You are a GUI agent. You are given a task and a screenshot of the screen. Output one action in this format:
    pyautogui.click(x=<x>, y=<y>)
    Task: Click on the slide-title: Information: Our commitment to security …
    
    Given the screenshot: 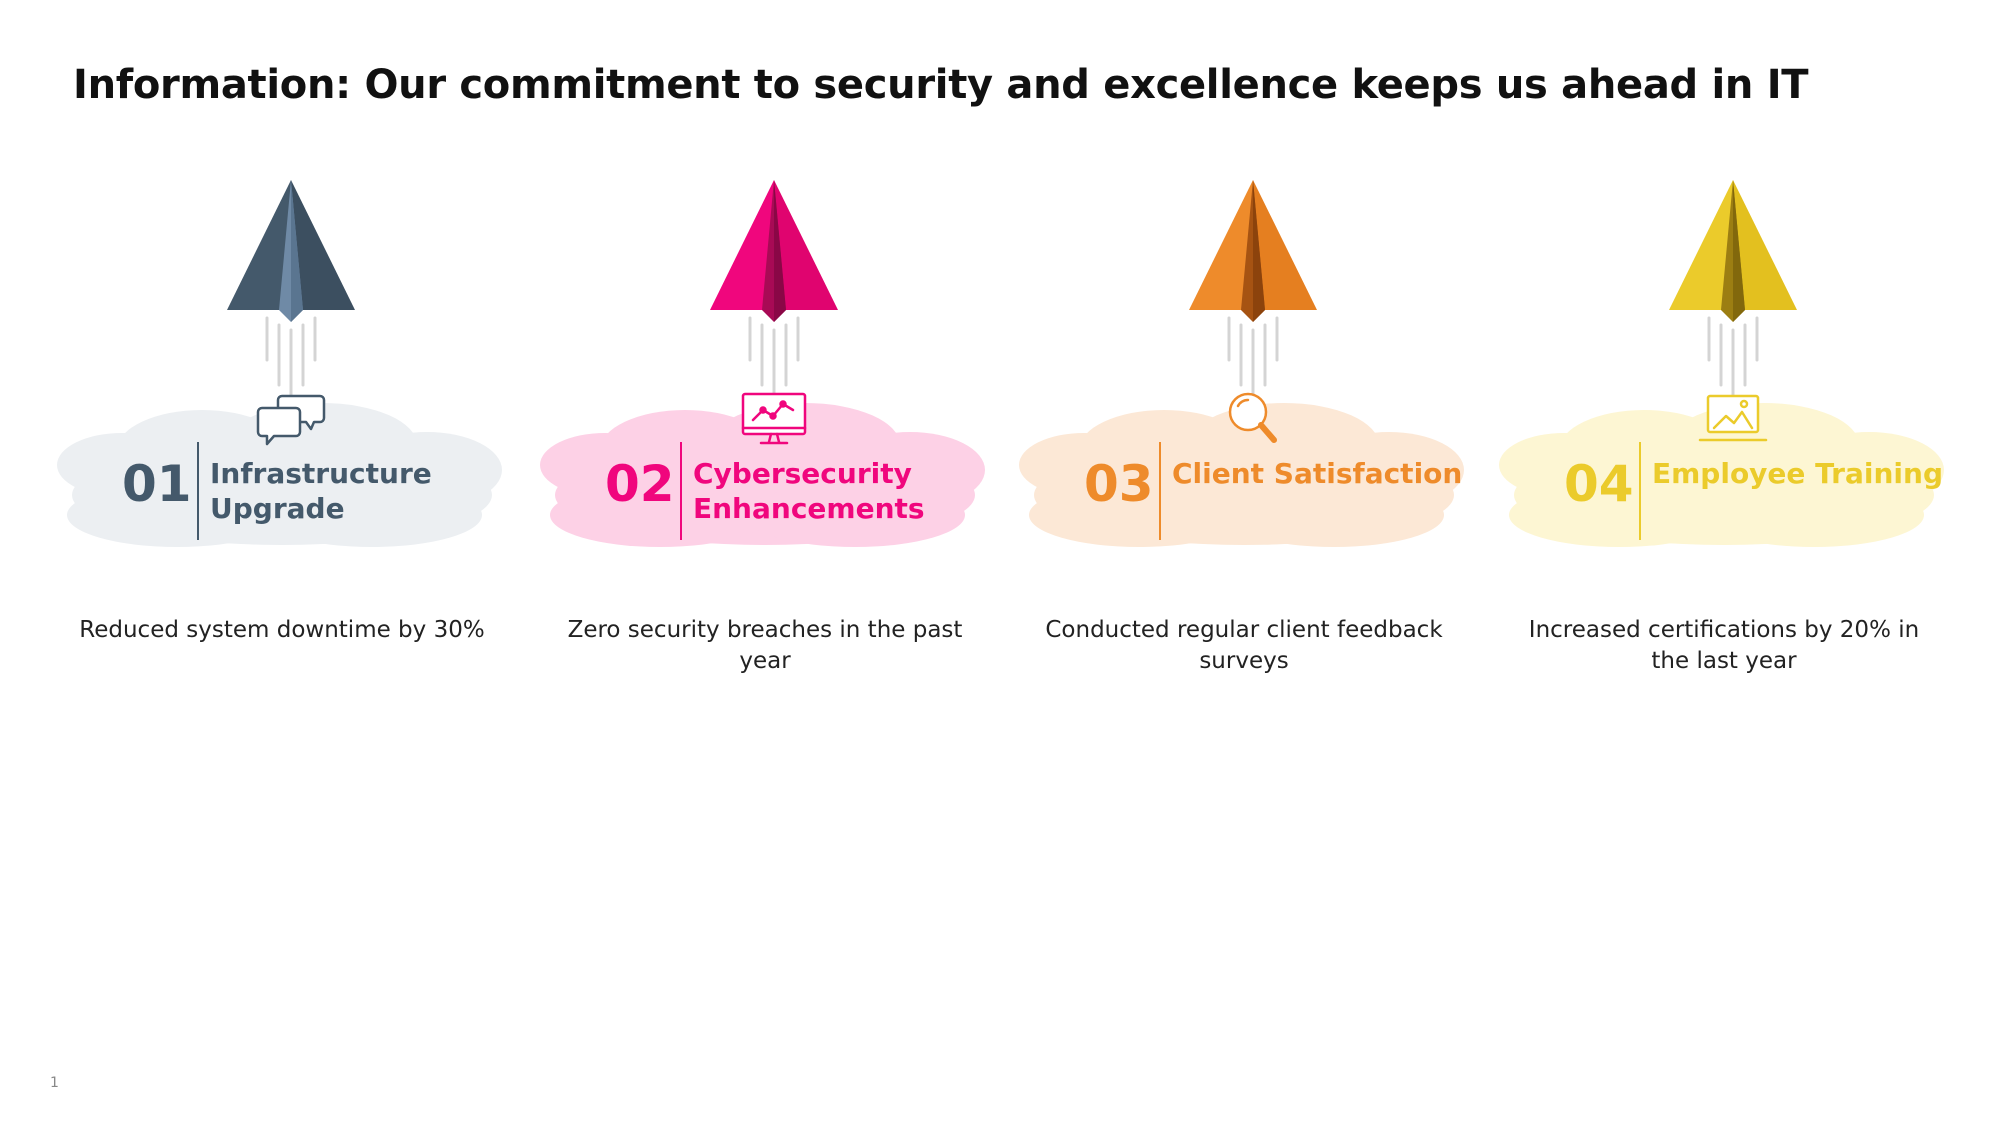 What is the action you would take?
    pyautogui.click(x=941, y=85)
    